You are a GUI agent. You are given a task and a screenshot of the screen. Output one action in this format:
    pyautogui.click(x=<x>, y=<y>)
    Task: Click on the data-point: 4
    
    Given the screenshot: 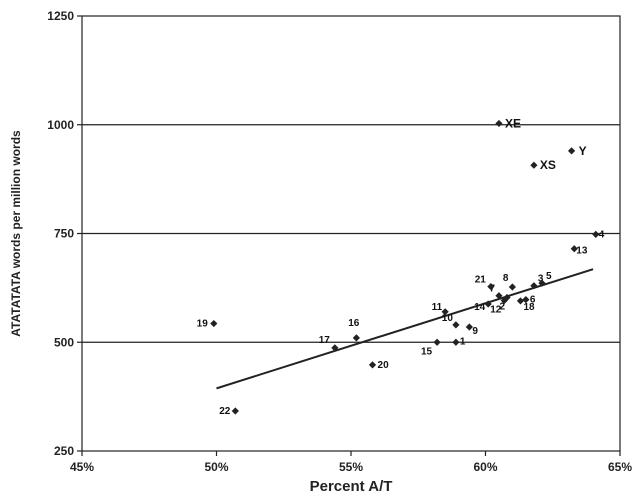 What is the action you would take?
    pyautogui.click(x=598, y=234)
    